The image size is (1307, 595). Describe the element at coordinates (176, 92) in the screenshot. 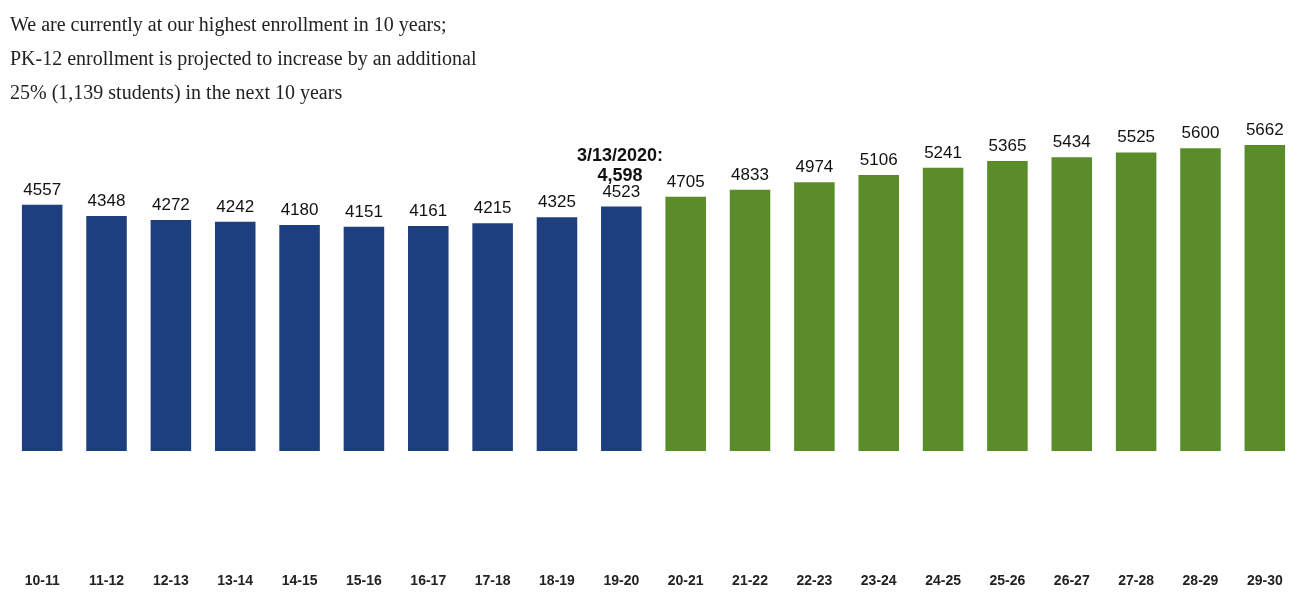

I see `text: 25% (1,139 students) in the next 10 years` at that location.